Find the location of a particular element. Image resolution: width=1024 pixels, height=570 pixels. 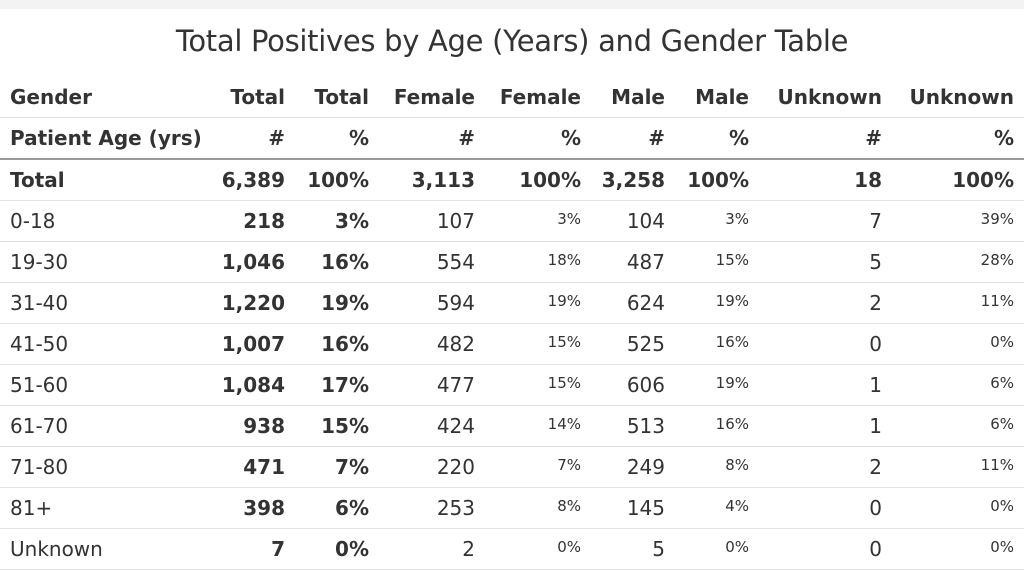

table-row: 81+ 398 6% 253 8% 145 4% 0 0% is located at coordinates (512, 508).